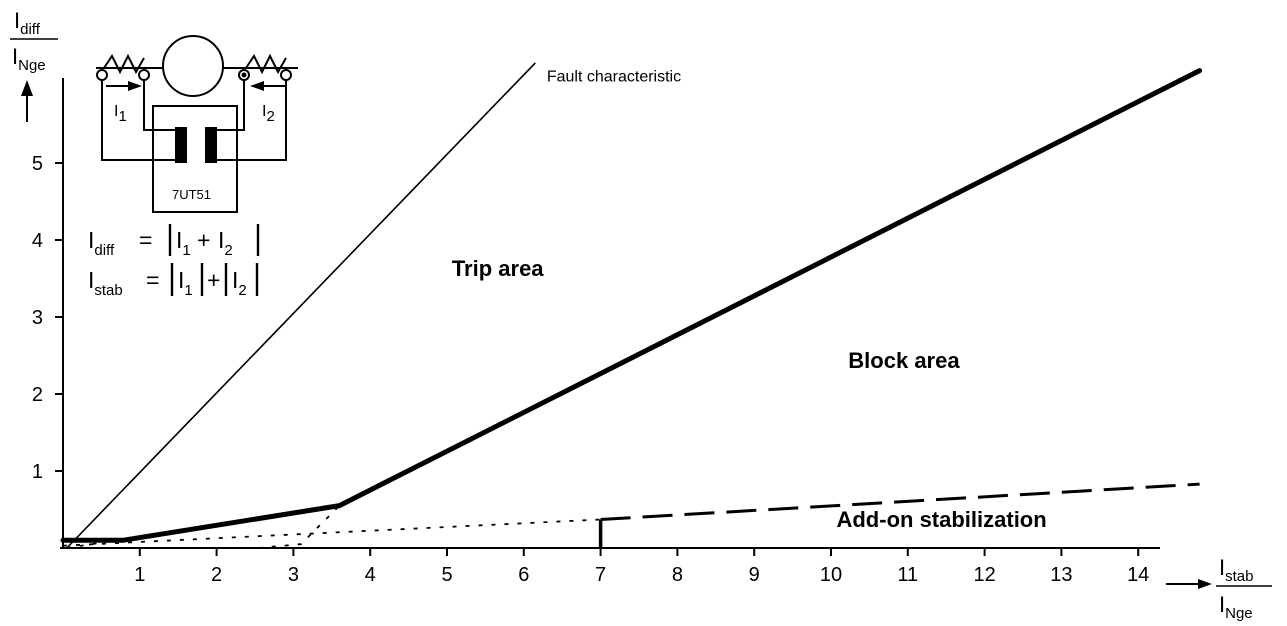 This screenshot has height=626, width=1287. I want to click on x-tick-label-8: 8, so click(677, 575).